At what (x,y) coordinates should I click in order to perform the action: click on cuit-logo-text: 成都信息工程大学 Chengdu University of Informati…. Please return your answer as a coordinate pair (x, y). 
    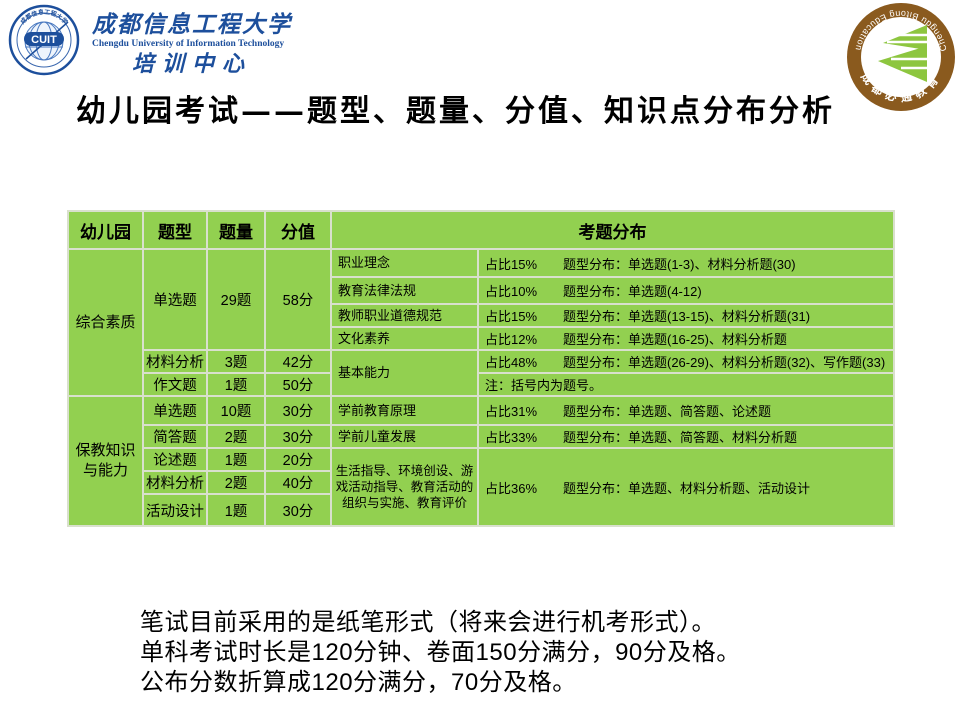
    Looking at the image, I should click on (192, 41).